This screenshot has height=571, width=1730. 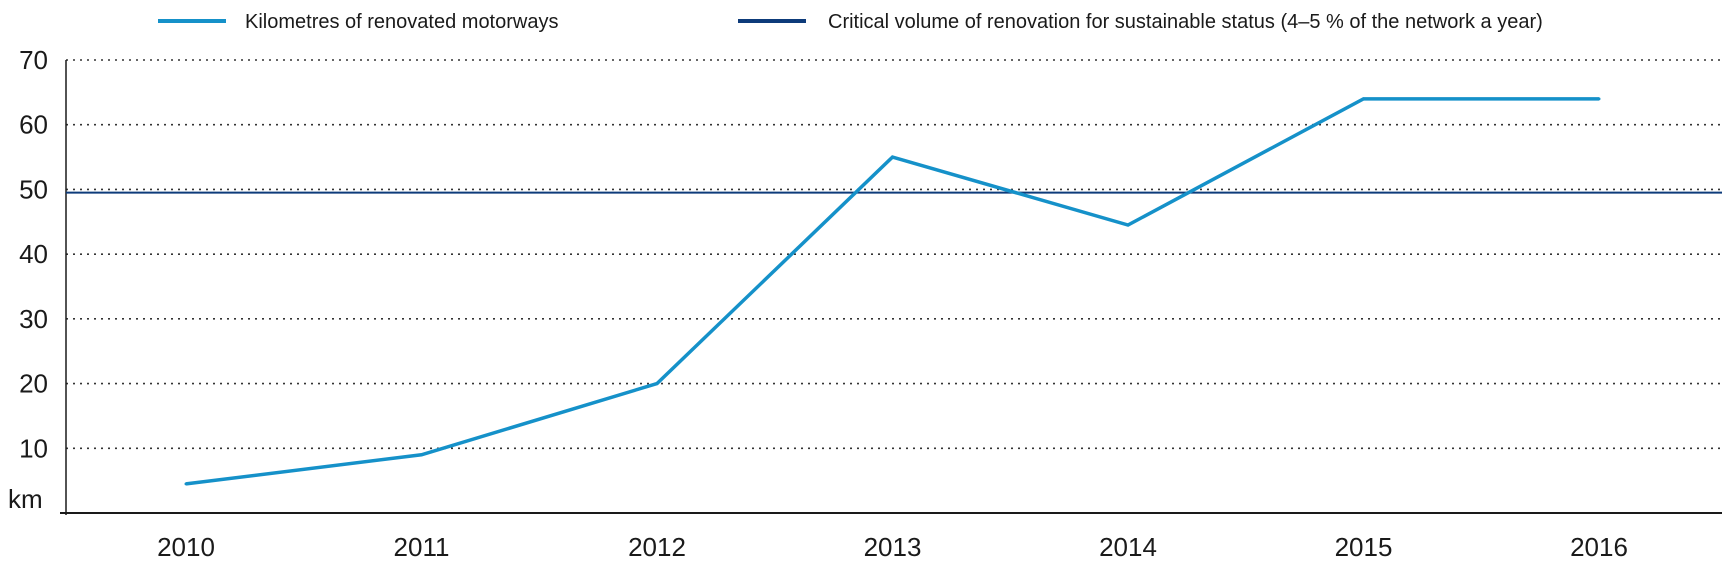 I want to click on x-tick-label: 2013, so click(x=893, y=547).